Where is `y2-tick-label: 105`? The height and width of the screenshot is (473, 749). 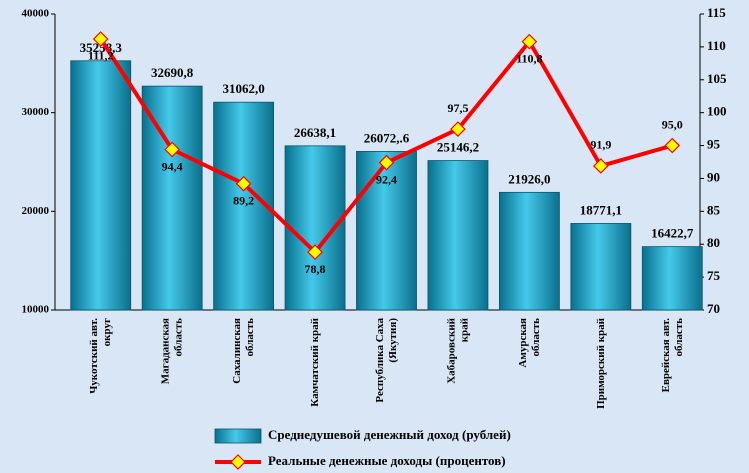 y2-tick-label: 105 is located at coordinates (717, 78).